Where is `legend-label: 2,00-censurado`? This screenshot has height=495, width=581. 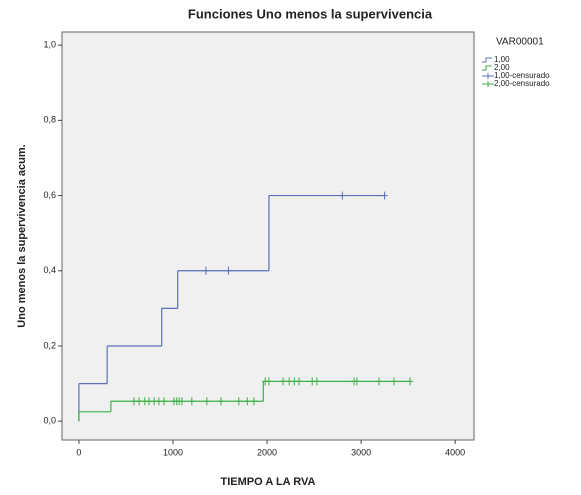 legend-label: 2,00-censurado is located at coordinates (522, 83).